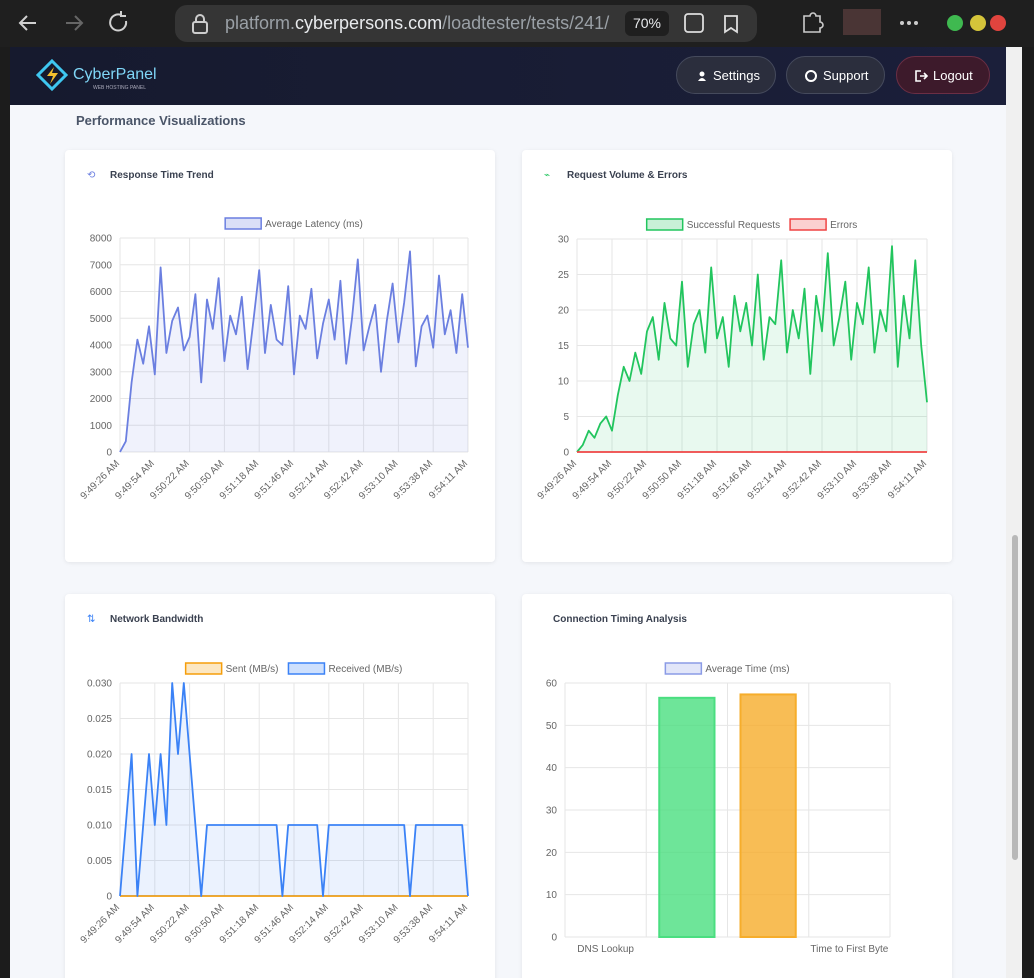 The height and width of the screenshot is (978, 1034). I want to click on page-icons, so click(711, 23).